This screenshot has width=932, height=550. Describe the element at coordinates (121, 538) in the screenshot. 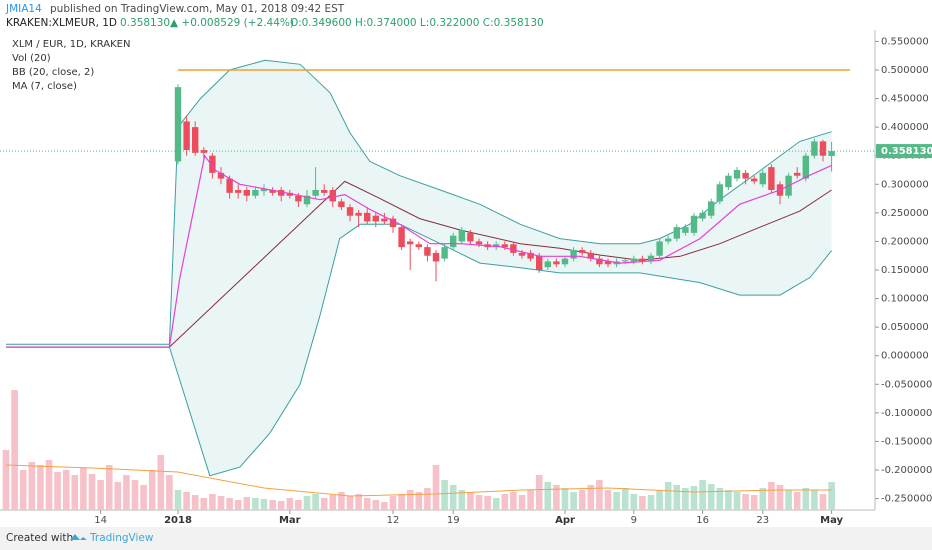

I see `footer-brand: TradingView` at that location.